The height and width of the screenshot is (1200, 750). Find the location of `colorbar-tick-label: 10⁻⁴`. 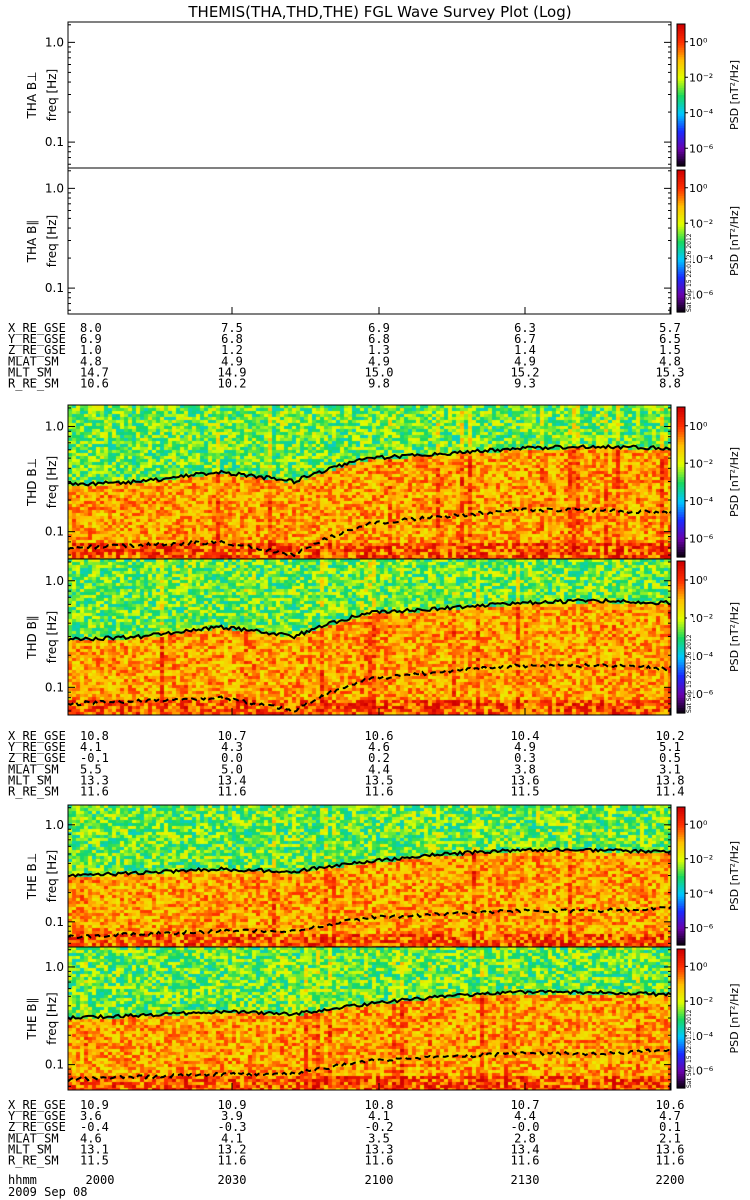

colorbar-tick-label: 10⁻⁴ is located at coordinates (701, 1036).